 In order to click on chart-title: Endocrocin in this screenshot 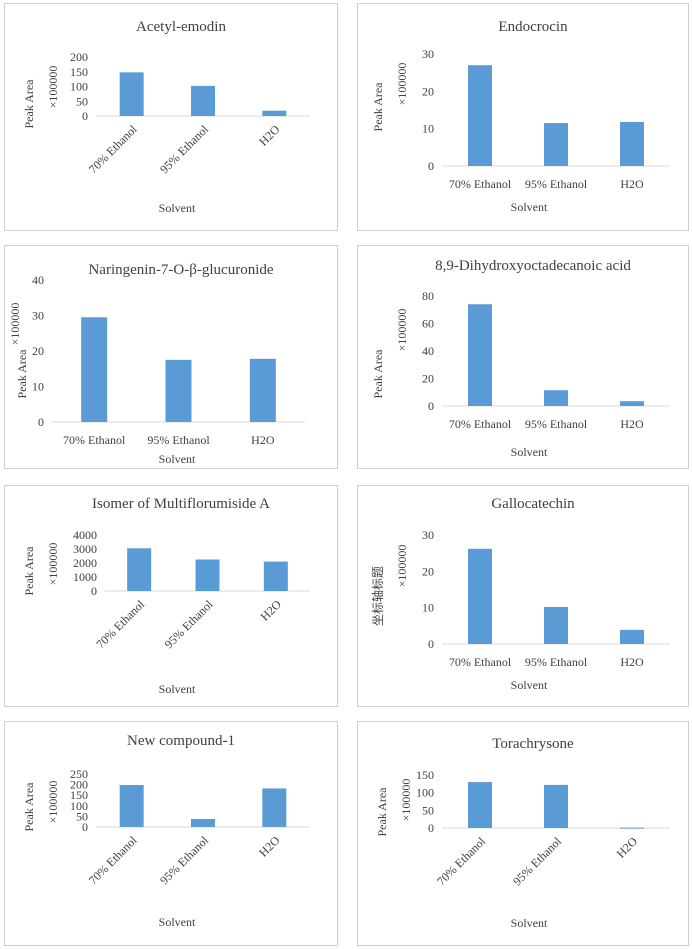, I will do `click(533, 27)`.